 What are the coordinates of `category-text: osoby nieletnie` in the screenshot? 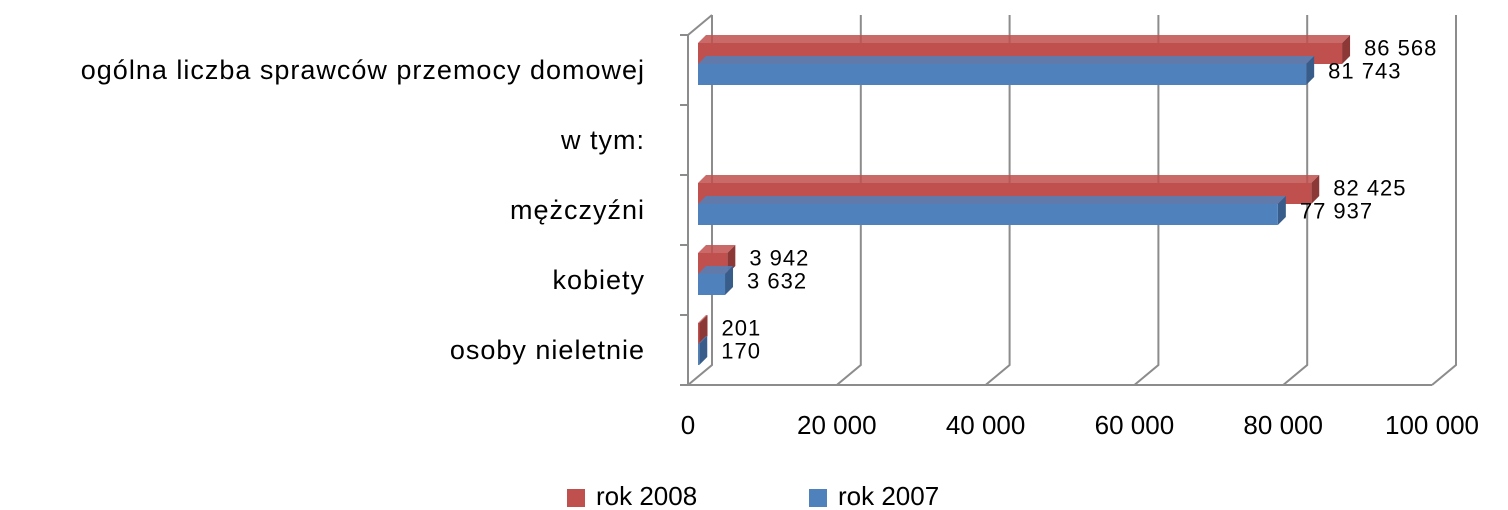 It's located at (547, 350).